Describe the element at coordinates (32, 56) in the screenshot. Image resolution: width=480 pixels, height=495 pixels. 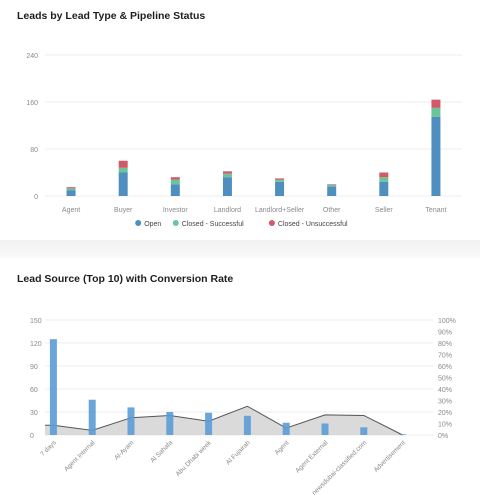
I see `y-tick-label: 240` at that location.